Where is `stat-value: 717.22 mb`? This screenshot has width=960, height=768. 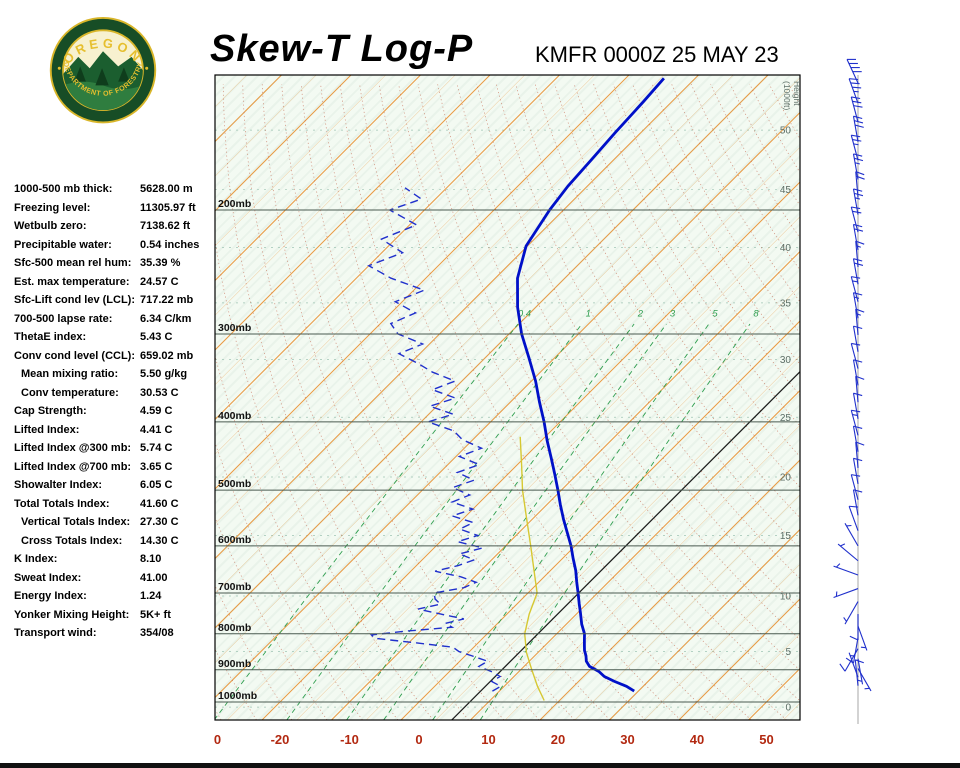 stat-value: 717.22 mb is located at coordinates (167, 300).